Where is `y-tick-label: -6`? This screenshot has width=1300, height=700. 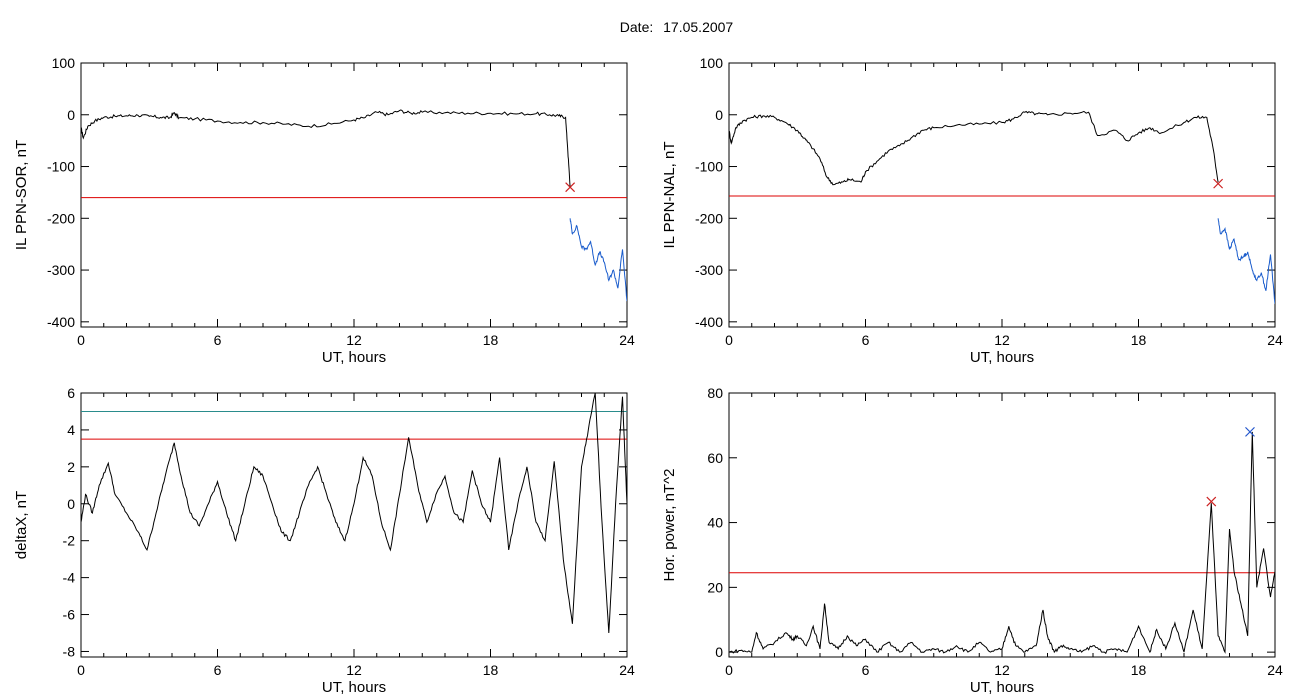 y-tick-label: -6 is located at coordinates (69, 615).